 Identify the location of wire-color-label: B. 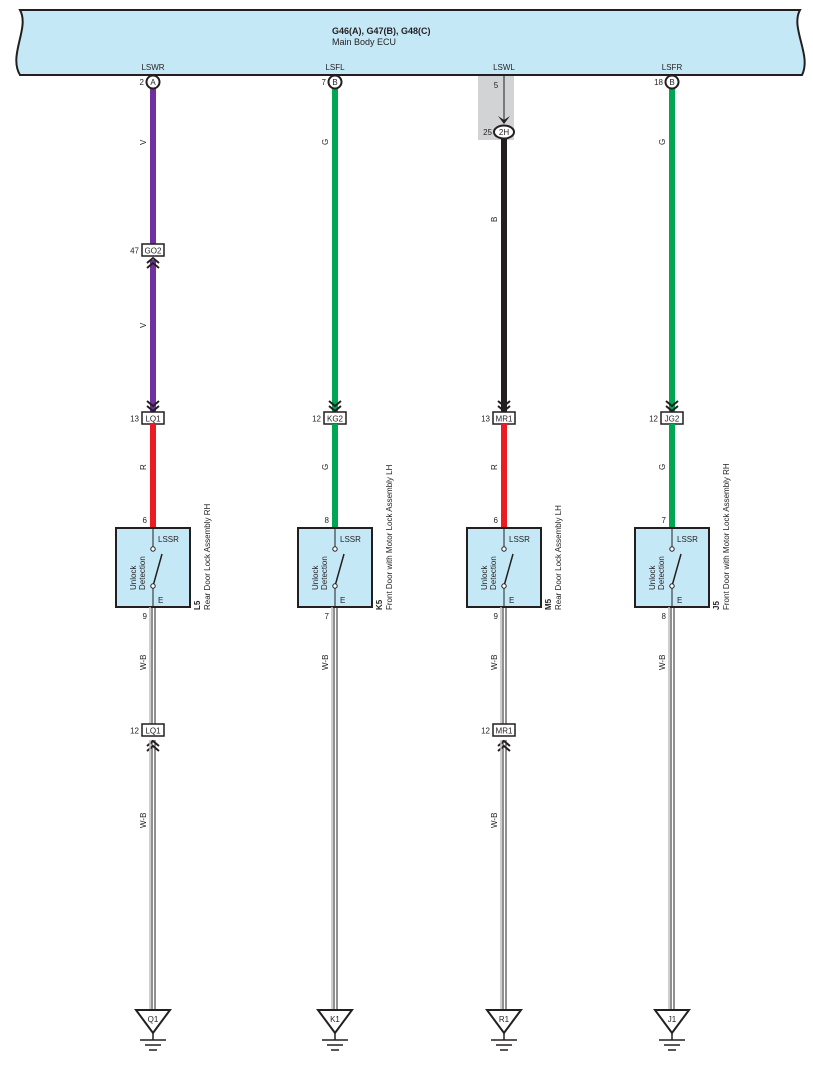
(494, 219).